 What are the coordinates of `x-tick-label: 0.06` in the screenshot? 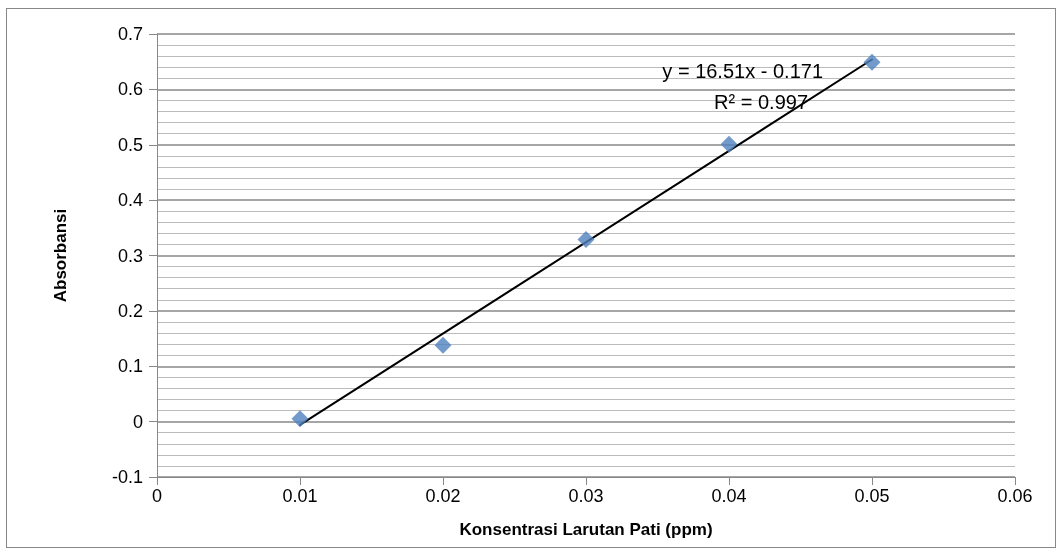 It's located at (1015, 496).